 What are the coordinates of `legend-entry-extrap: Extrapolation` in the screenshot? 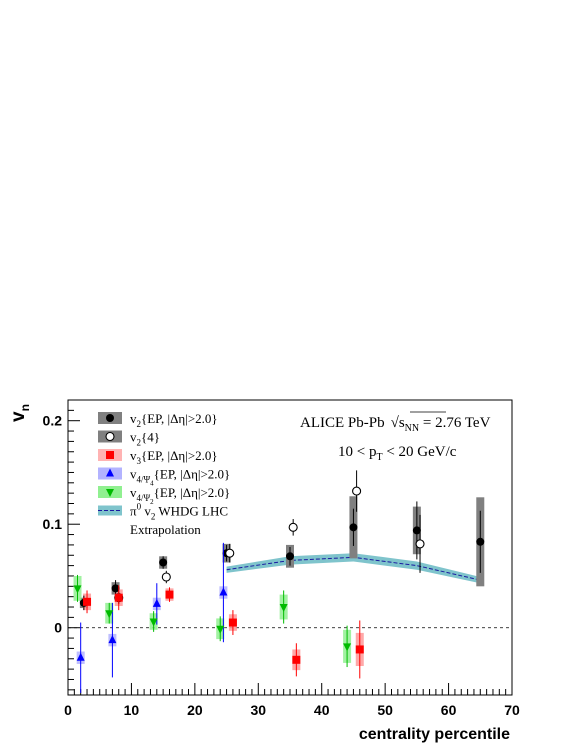 It's located at (165, 529).